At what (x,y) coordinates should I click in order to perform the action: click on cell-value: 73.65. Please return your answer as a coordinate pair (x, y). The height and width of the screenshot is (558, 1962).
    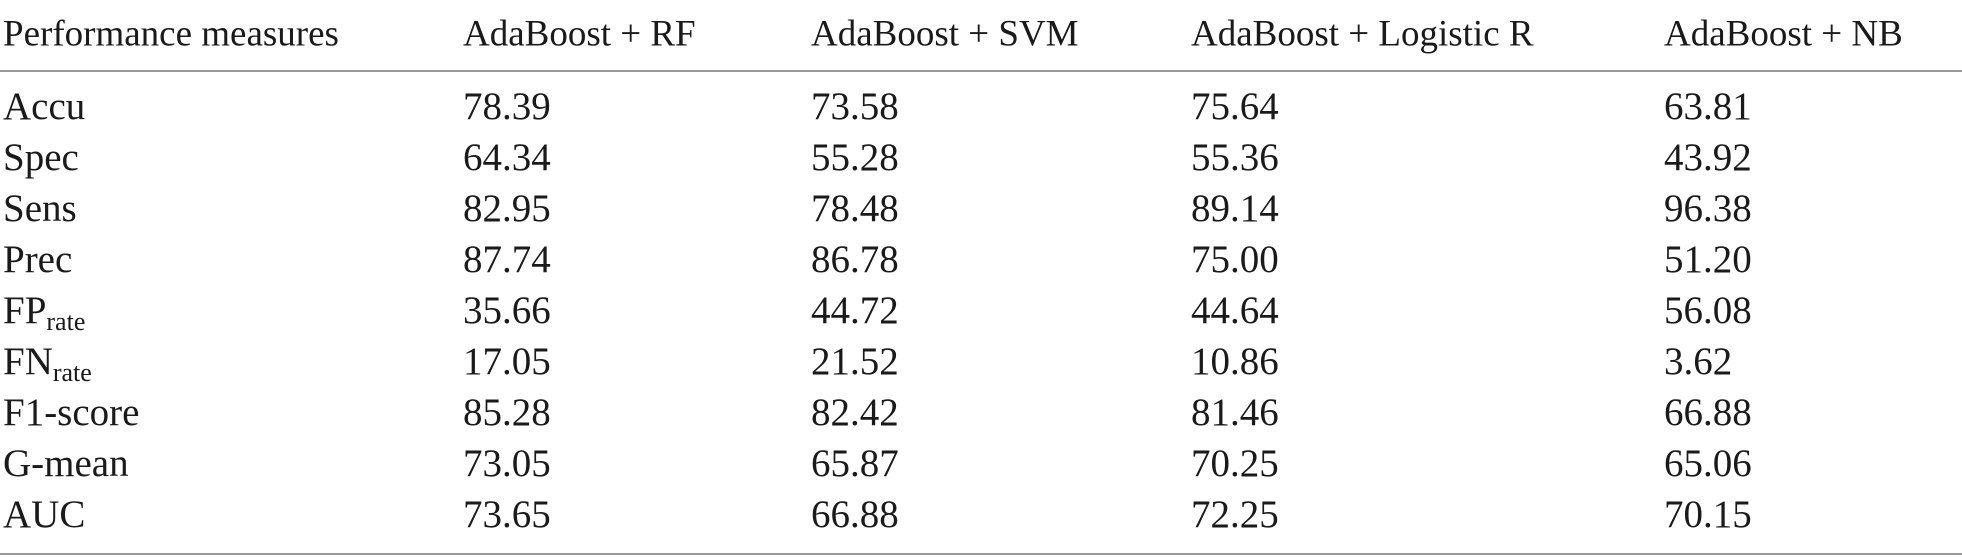
    Looking at the image, I should click on (507, 514).